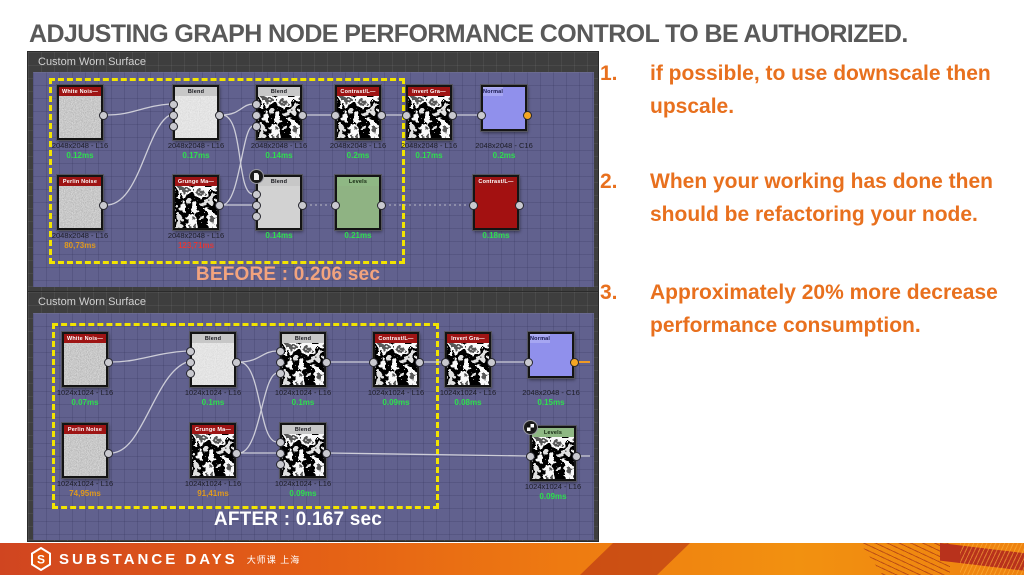  Describe the element at coordinates (530, 427) in the screenshot. I see `node-checker-icon` at that location.